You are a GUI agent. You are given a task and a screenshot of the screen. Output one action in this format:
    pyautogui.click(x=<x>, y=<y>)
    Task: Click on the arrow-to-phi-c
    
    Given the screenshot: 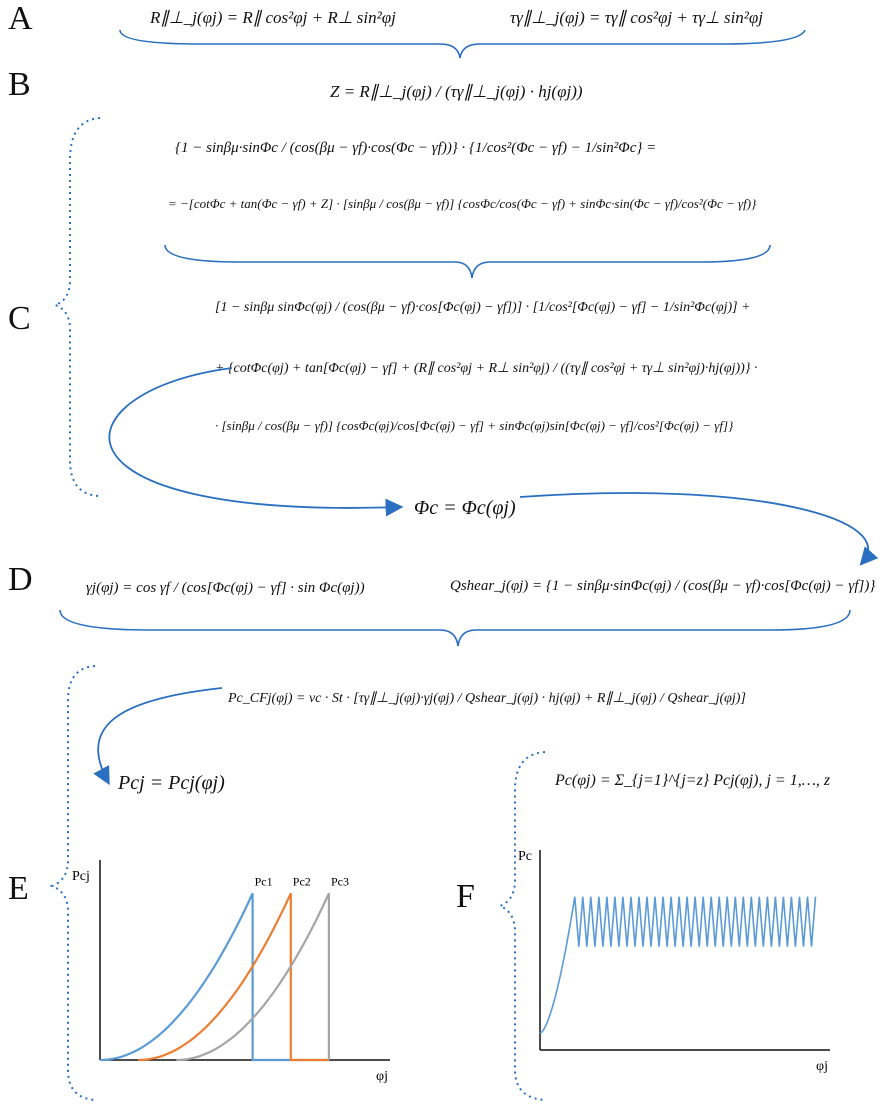 What is the action you would take?
    pyautogui.click(x=256, y=442)
    